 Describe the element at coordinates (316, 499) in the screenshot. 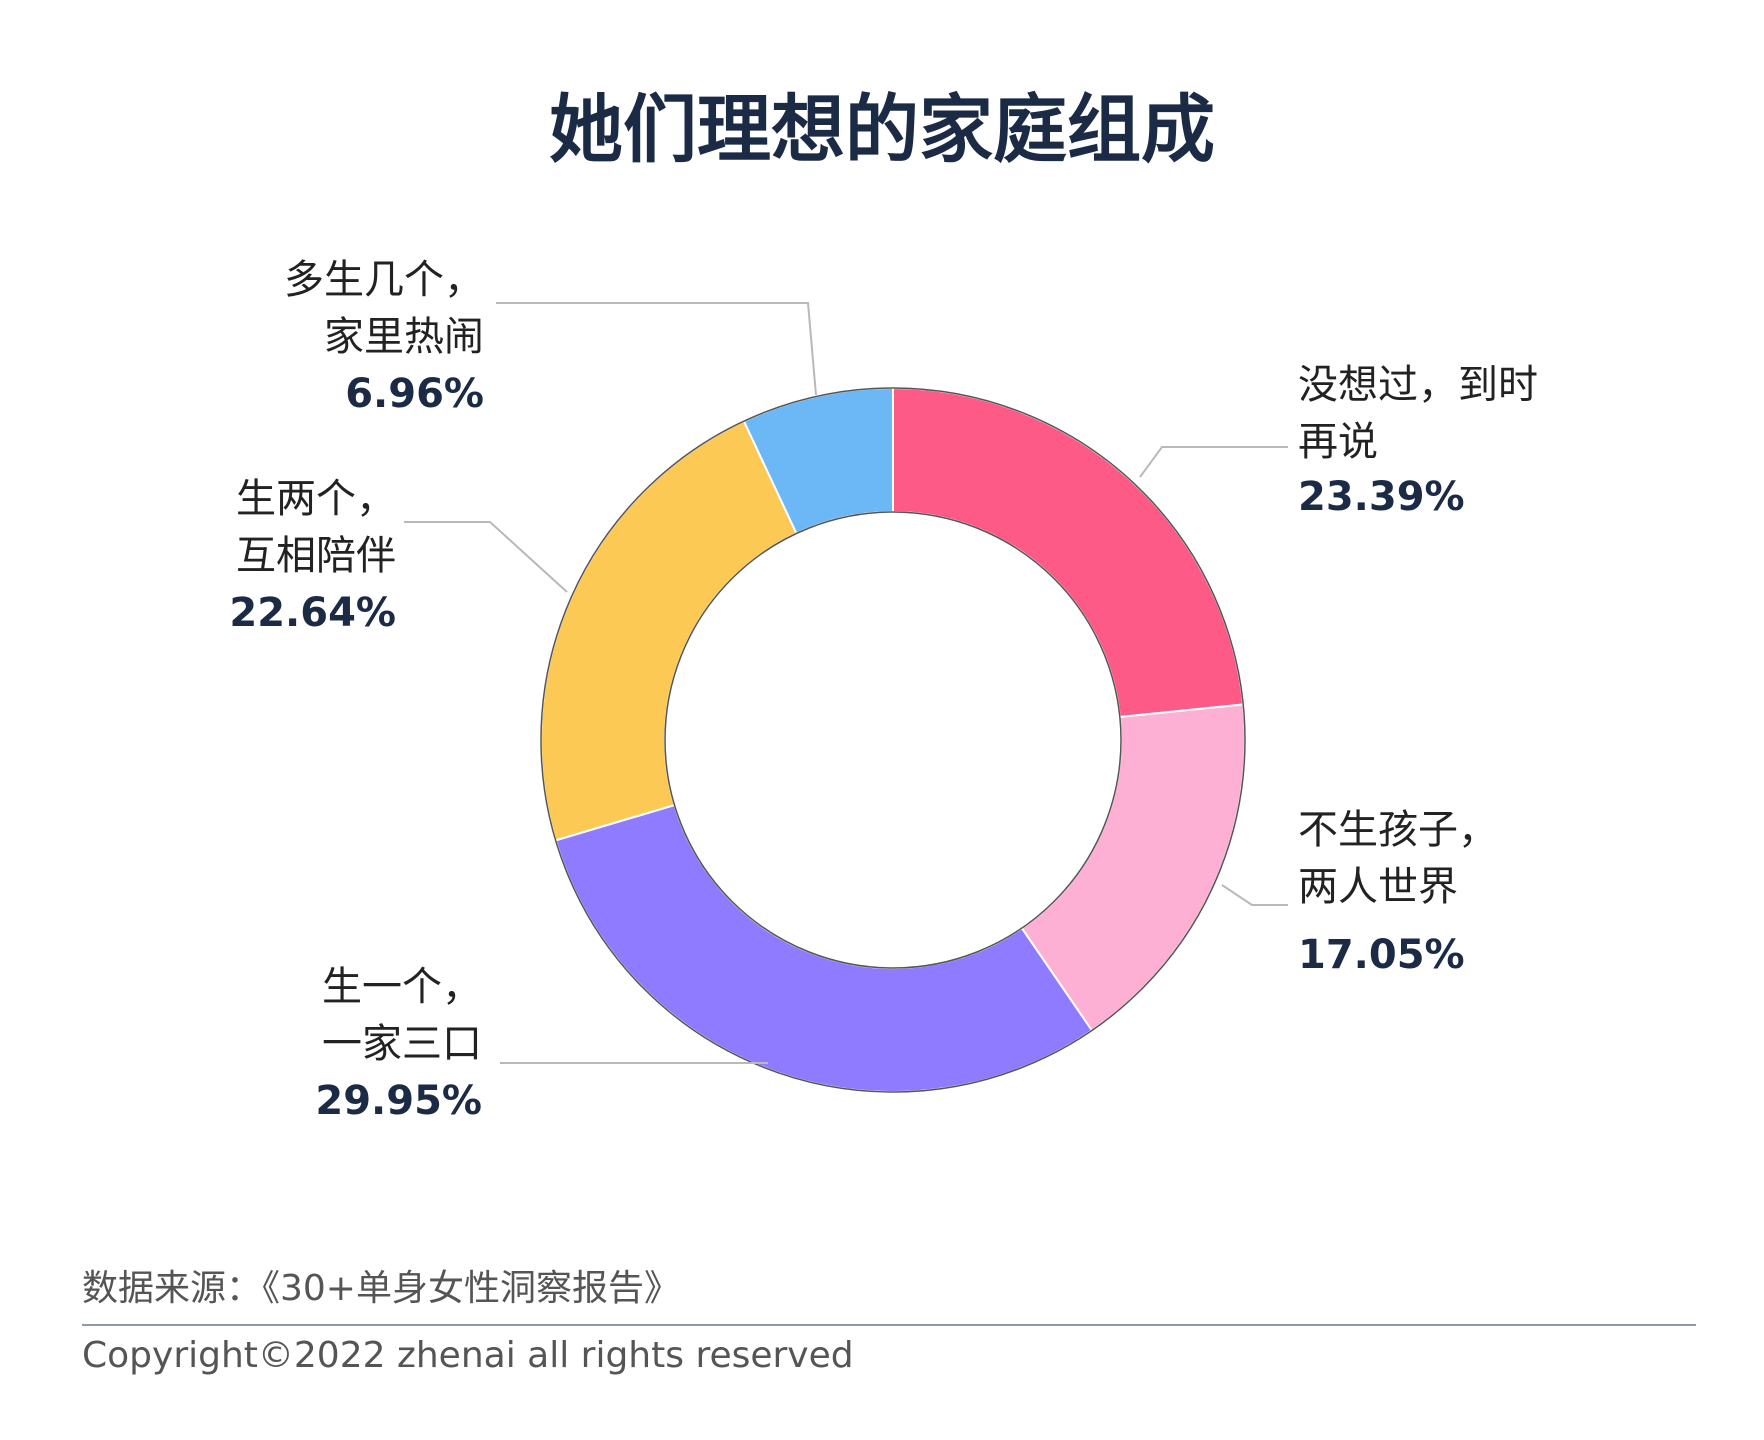

I see `slice-label-line: 生两个，` at that location.